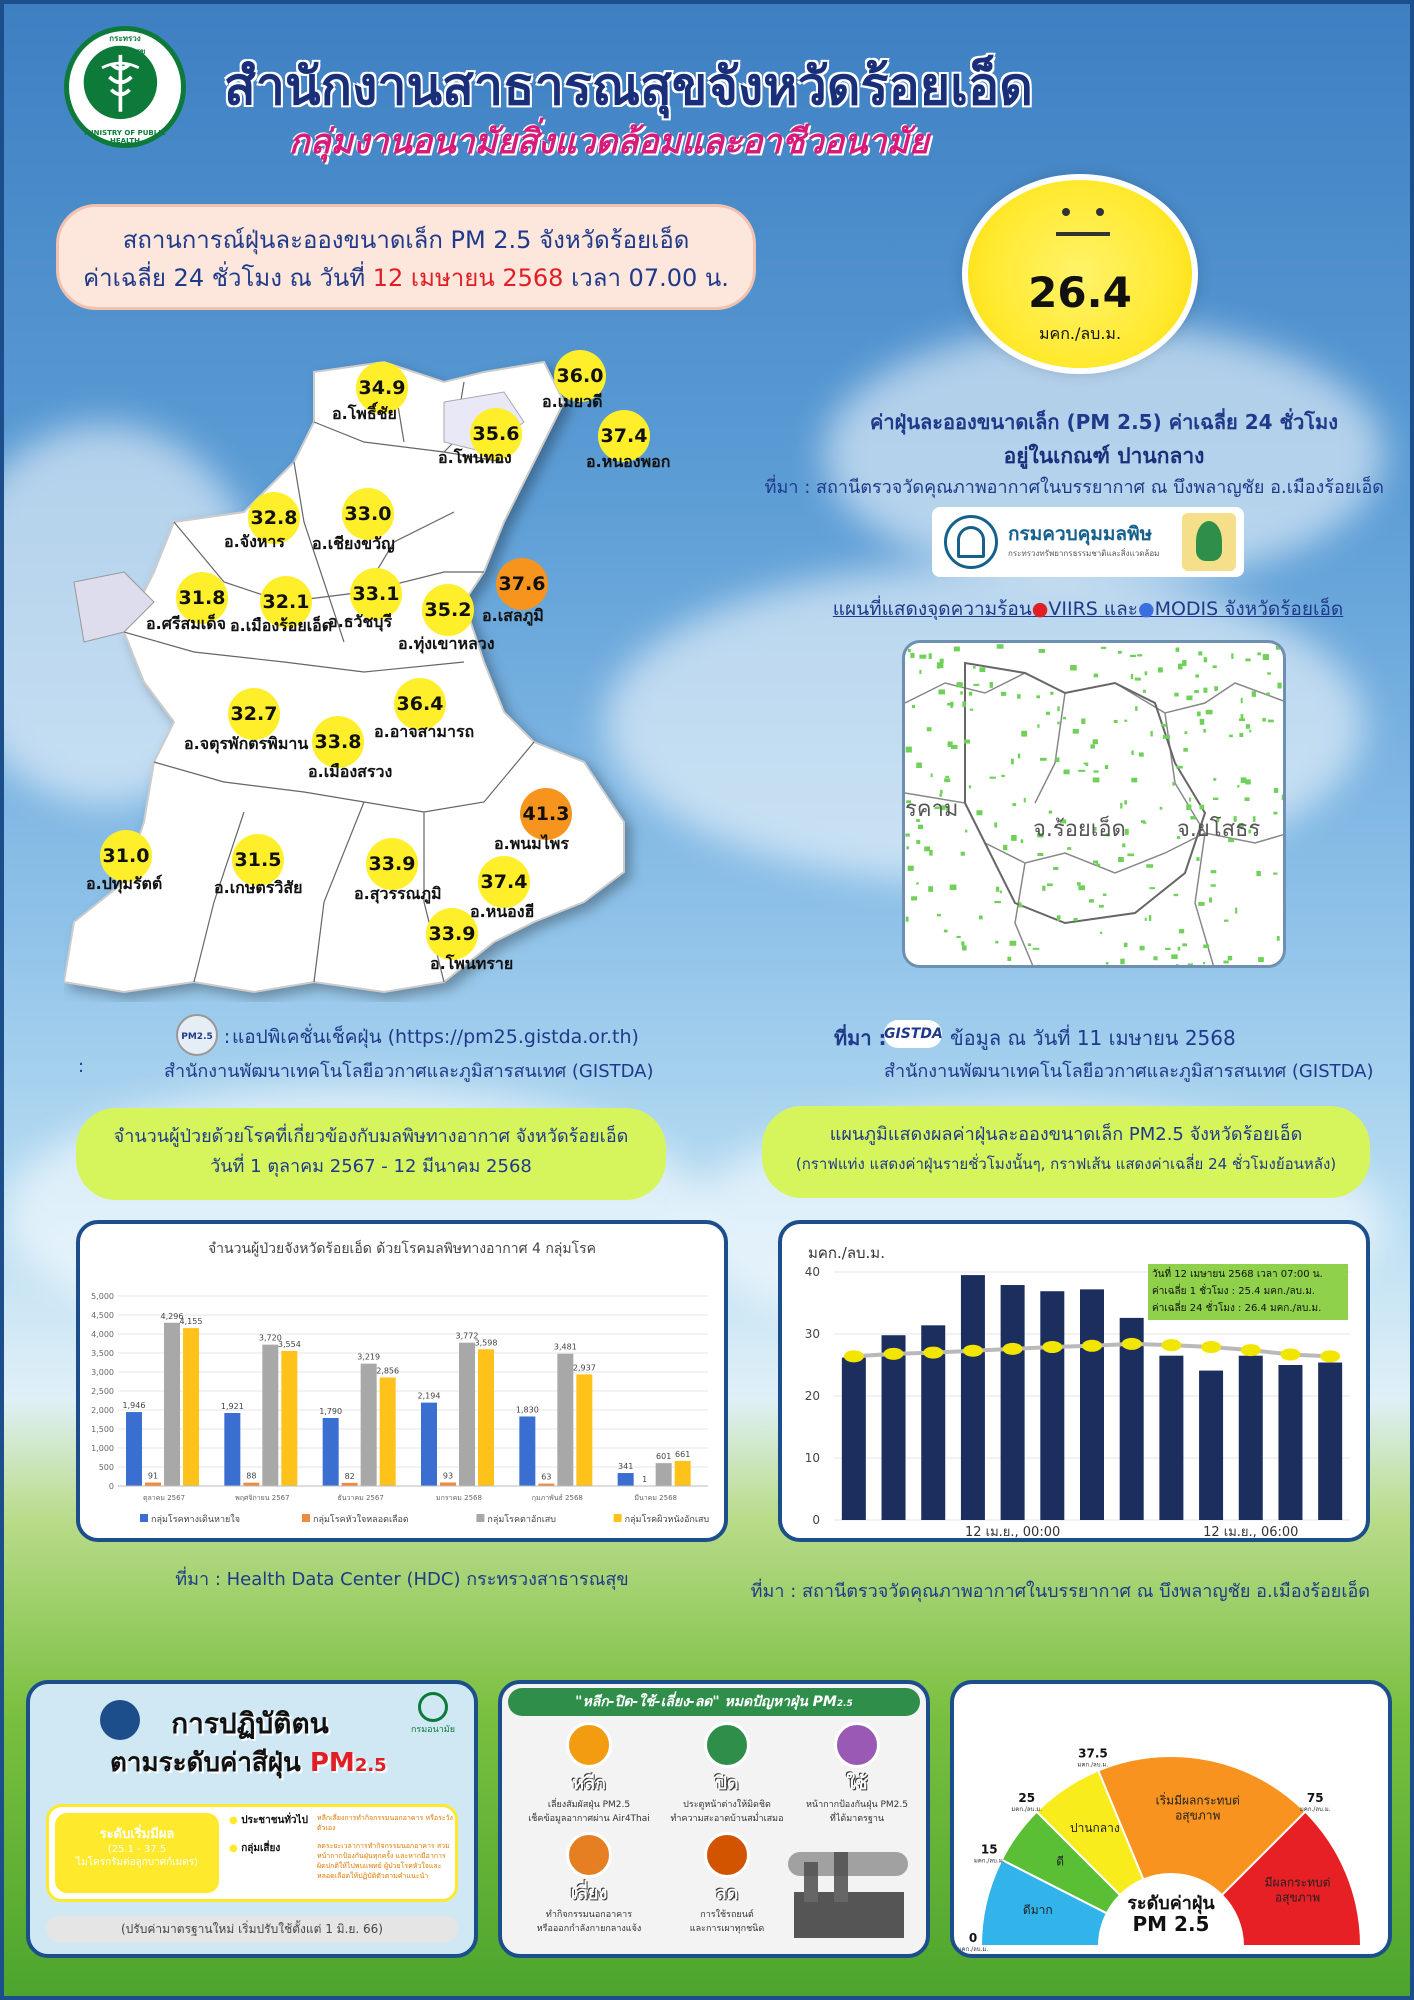  I want to click on y-axis-label: มคก./ลบ.ม., so click(846, 1253).